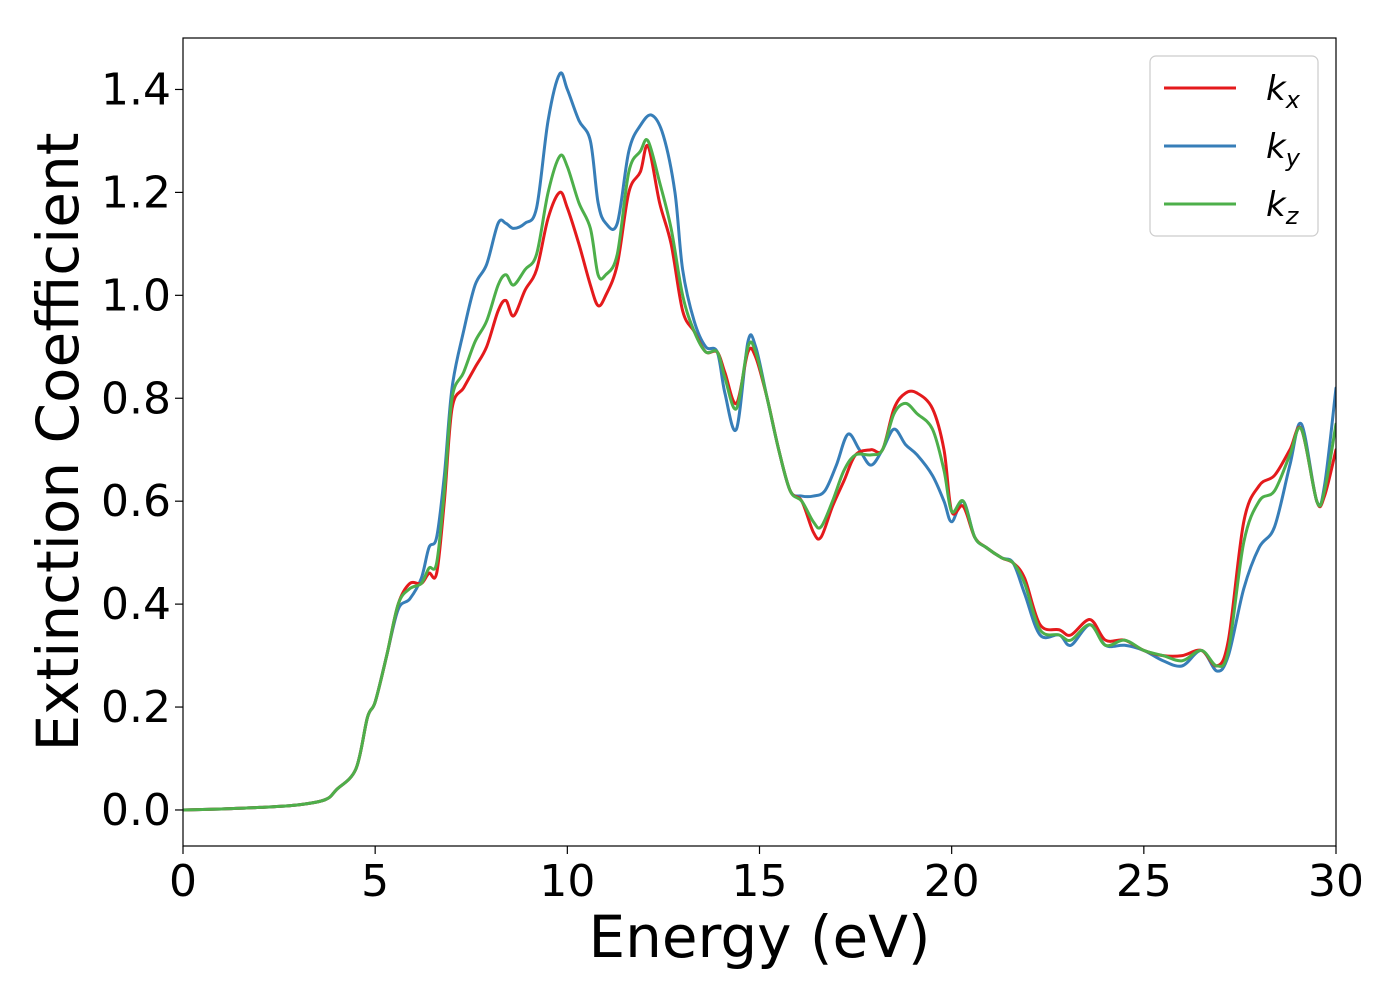  What do you see at coordinates (183, 881) in the screenshot?
I see `x-tick-label: 0` at bounding box center [183, 881].